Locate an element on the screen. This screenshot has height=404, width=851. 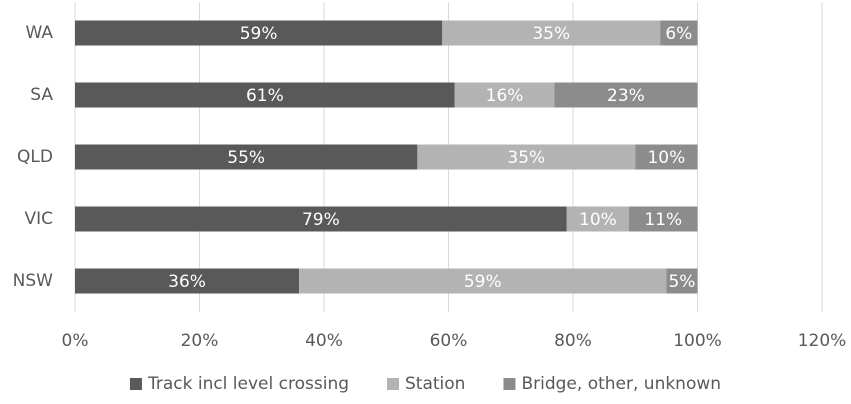
data-label: 55% is located at coordinates (246, 158).